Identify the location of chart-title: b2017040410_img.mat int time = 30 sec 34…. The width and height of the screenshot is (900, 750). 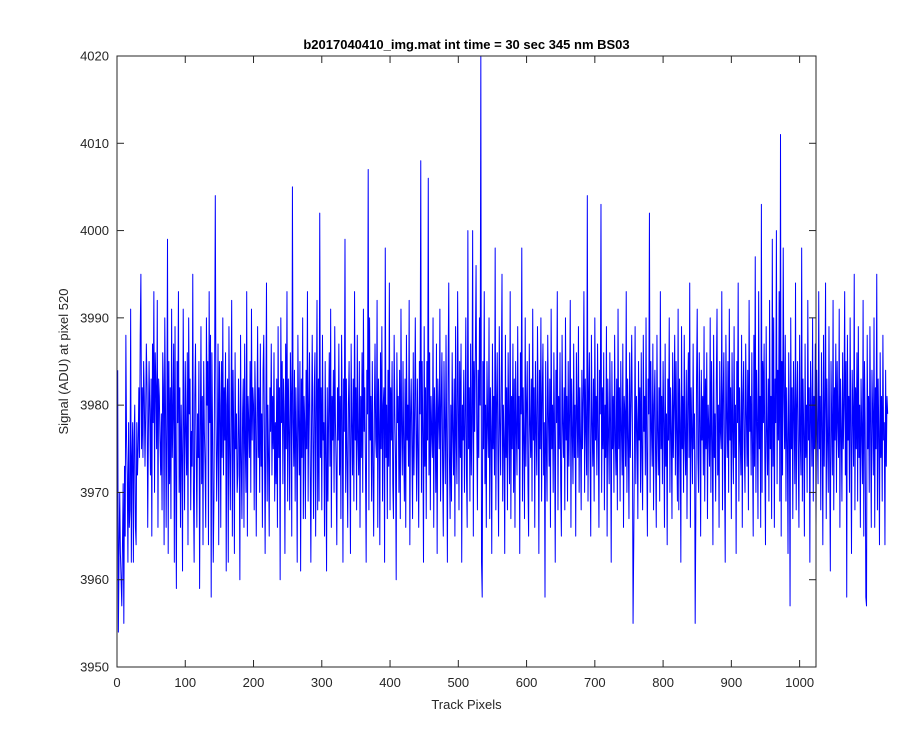
(466, 44).